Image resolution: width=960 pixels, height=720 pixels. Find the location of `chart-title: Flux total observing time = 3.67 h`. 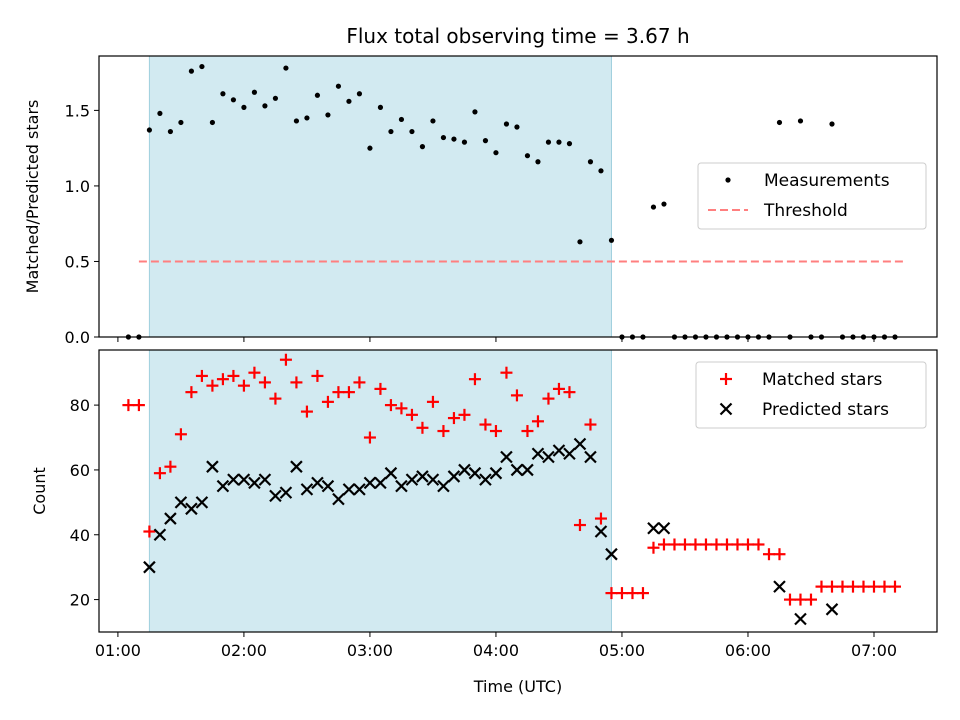

chart-title: Flux total observing time = 3.67 h is located at coordinates (517, 36).